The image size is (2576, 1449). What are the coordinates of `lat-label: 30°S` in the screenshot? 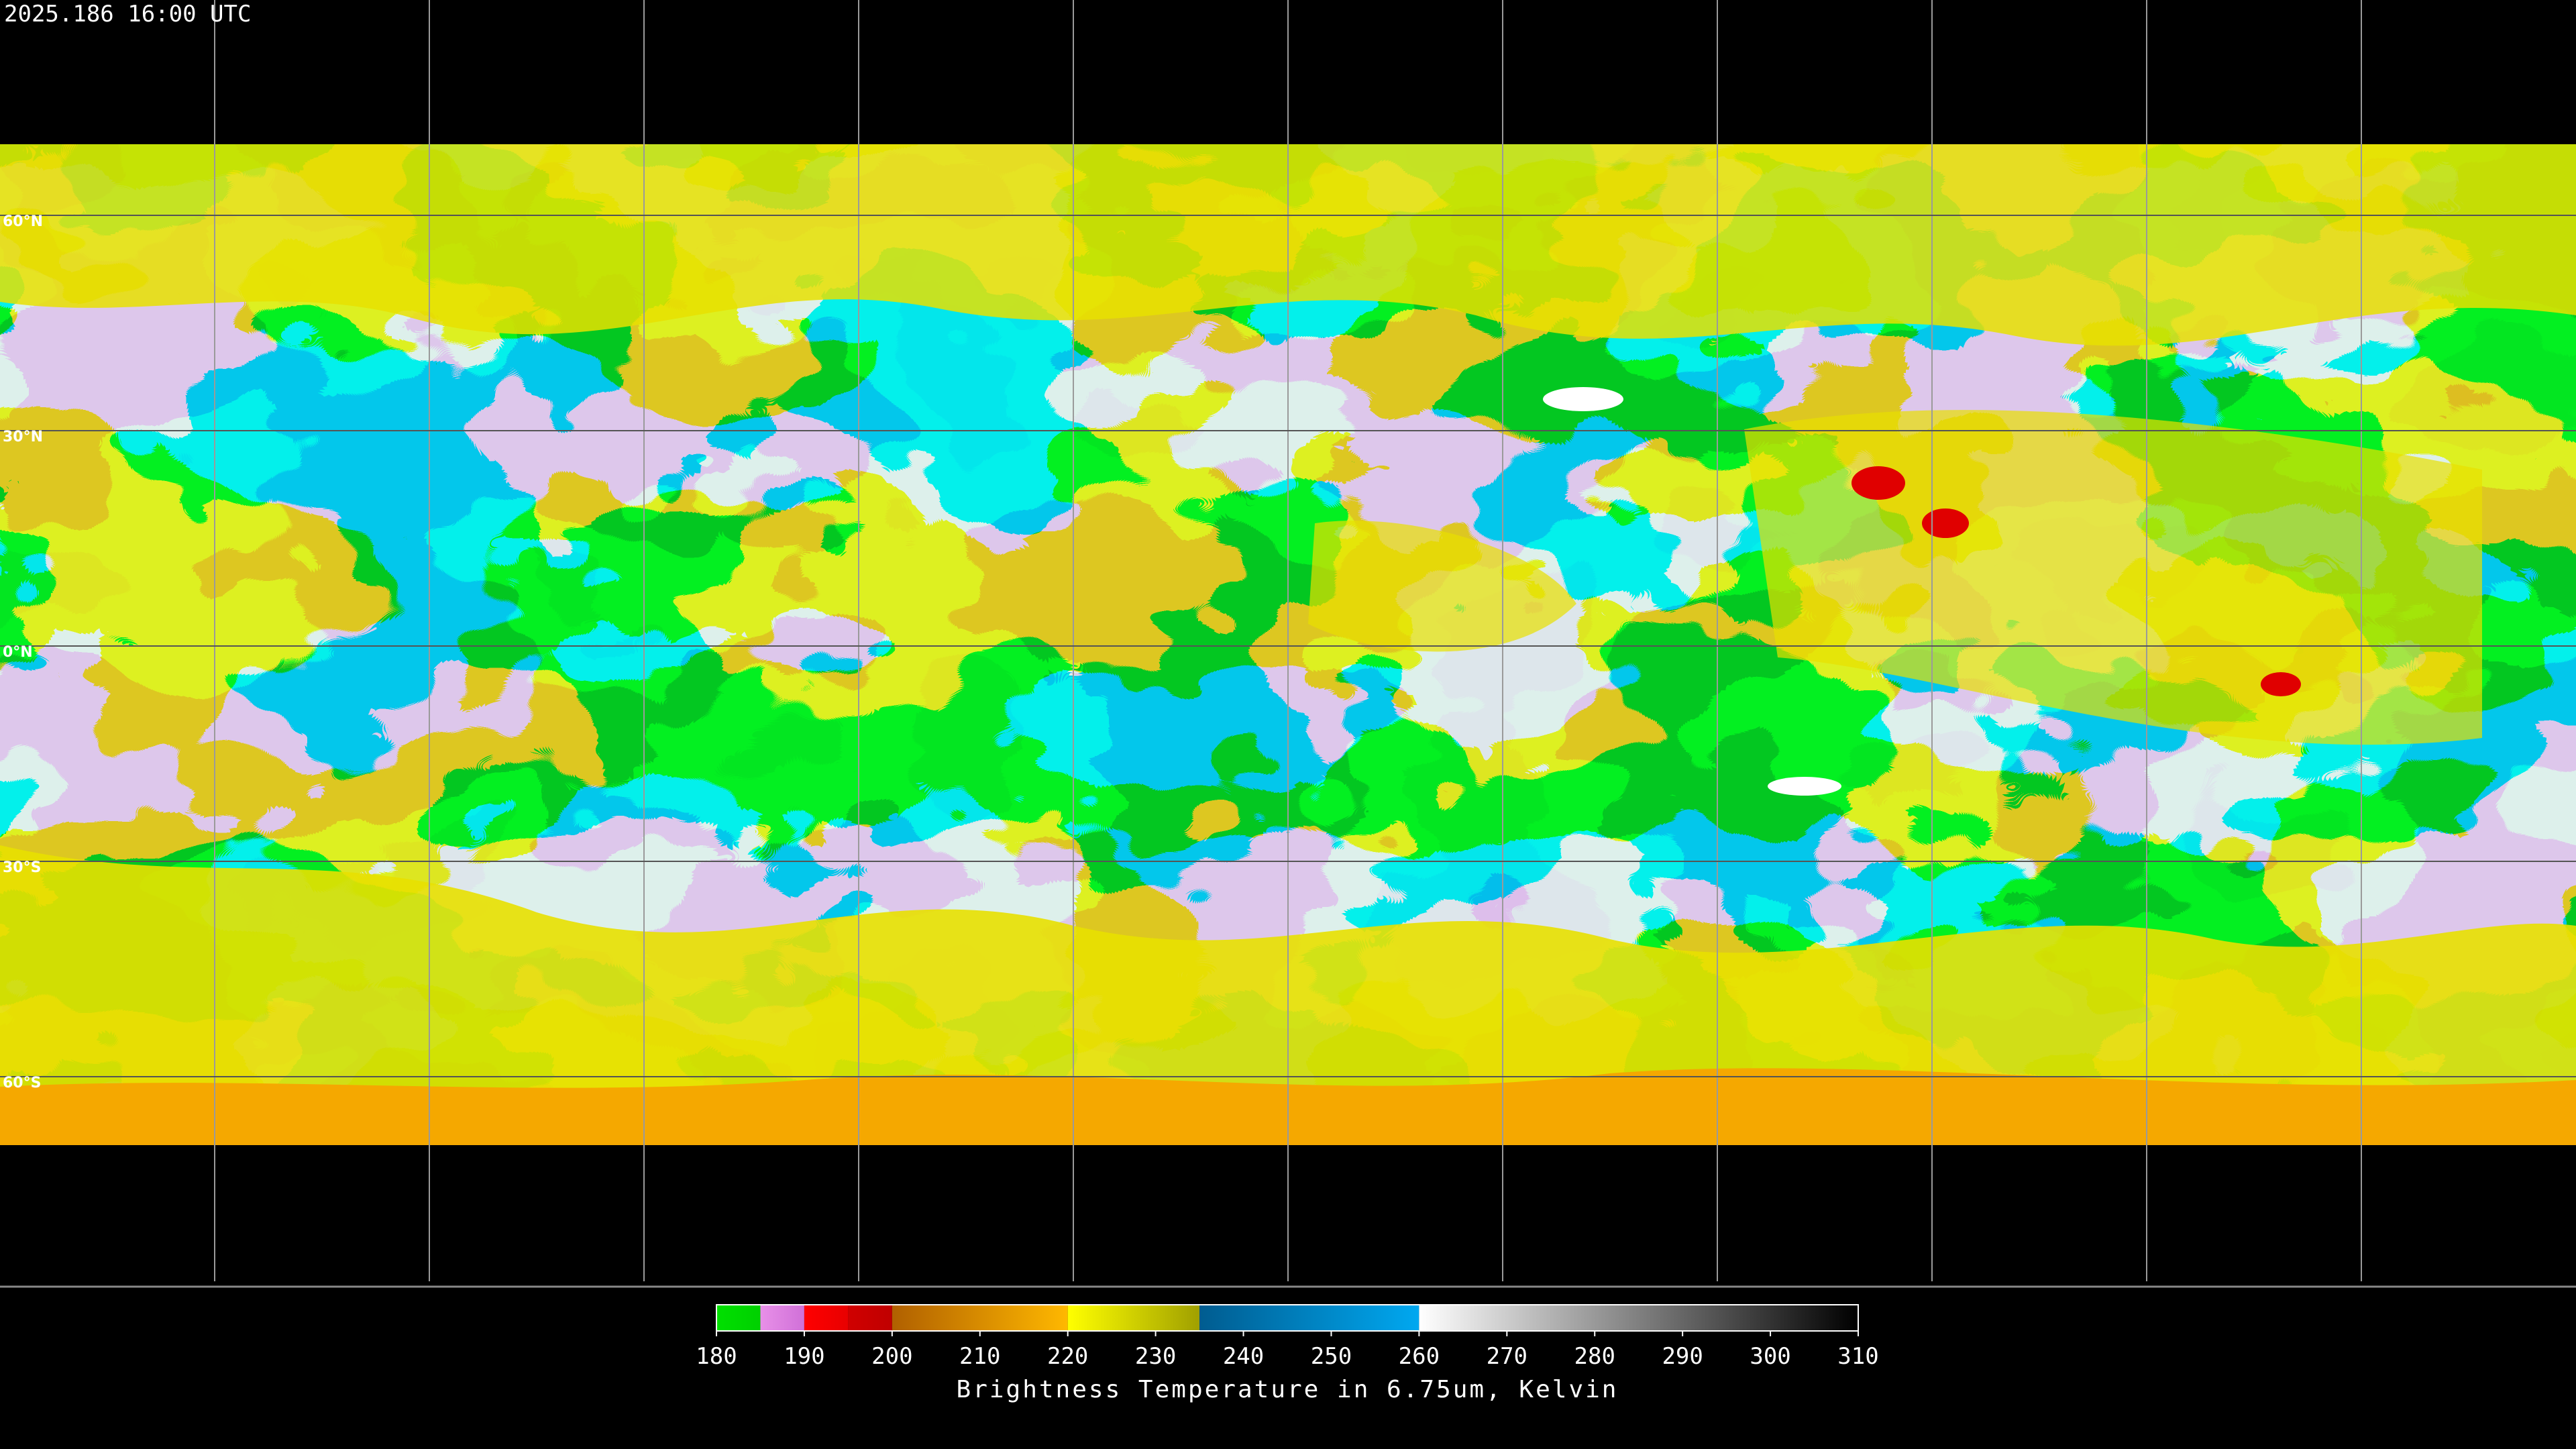 It's located at (22, 867).